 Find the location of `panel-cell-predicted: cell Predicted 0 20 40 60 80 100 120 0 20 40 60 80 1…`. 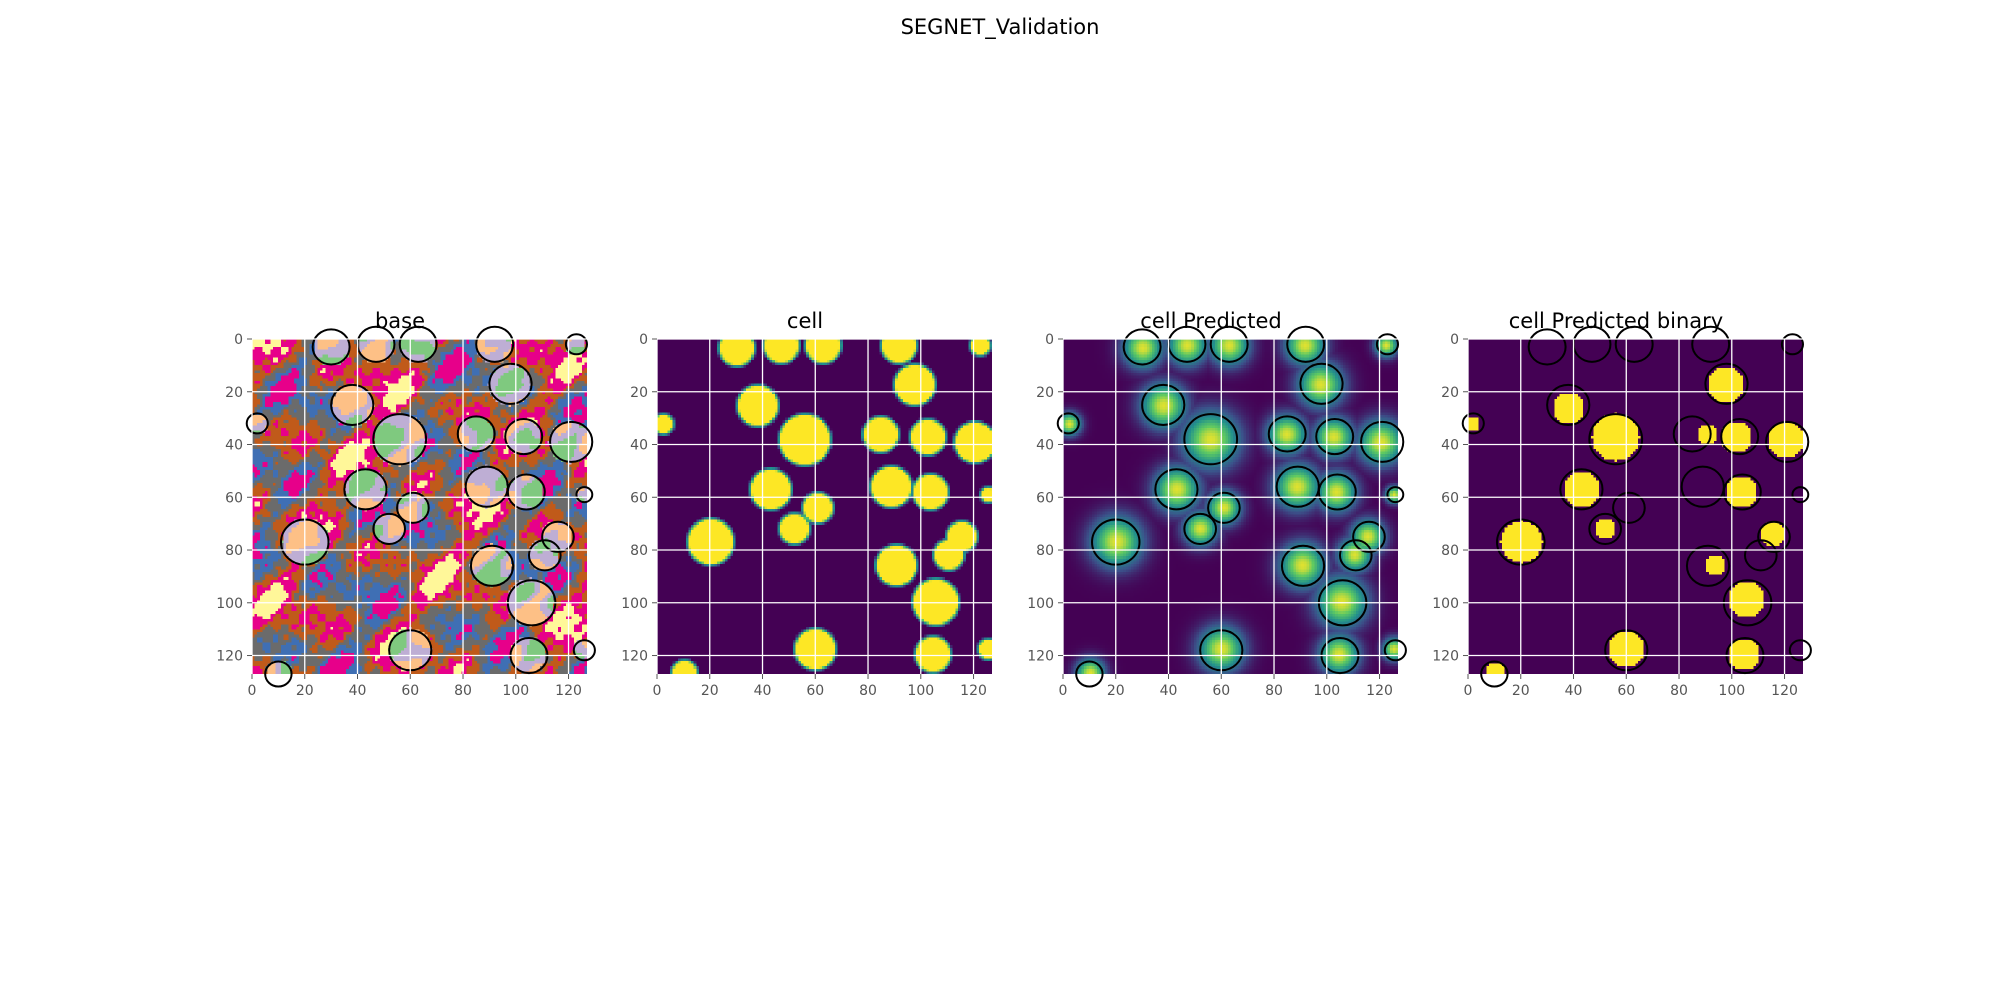

panel-cell-predicted: cell Predicted 0 20 40 60 80 100 120 0 20 40 60 80 1… is located at coordinates (1211, 500).